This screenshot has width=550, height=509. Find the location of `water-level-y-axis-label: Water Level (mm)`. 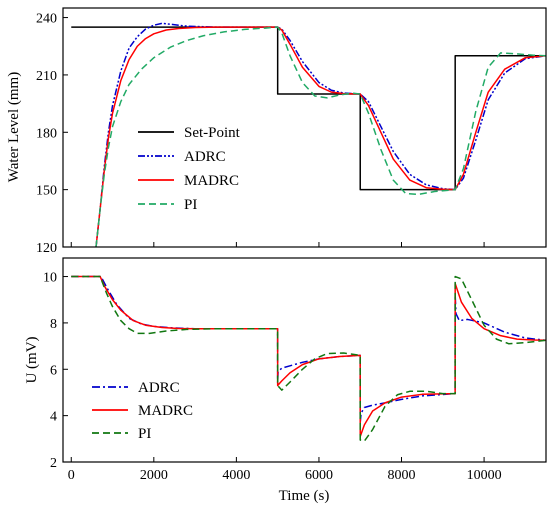

water-level-y-axis-label: Water Level (mm) is located at coordinates (14, 127).